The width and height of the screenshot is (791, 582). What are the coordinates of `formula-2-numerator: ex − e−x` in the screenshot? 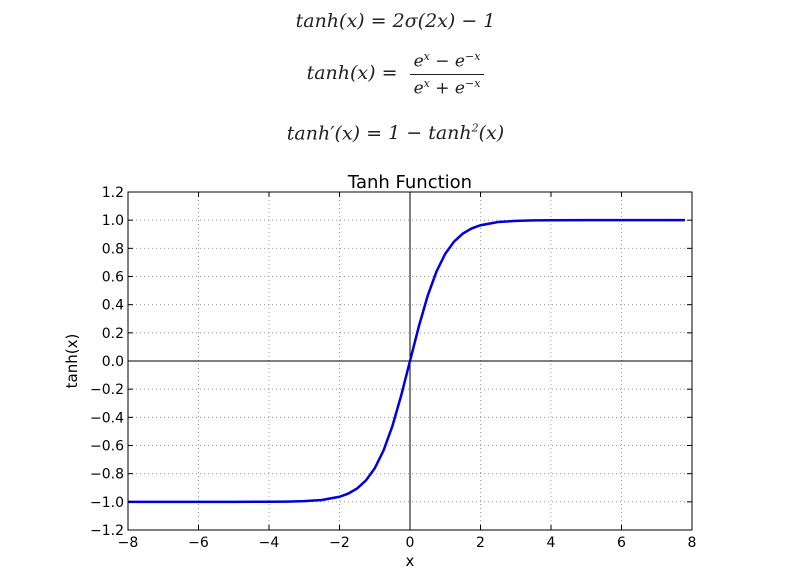 It's located at (447, 62).